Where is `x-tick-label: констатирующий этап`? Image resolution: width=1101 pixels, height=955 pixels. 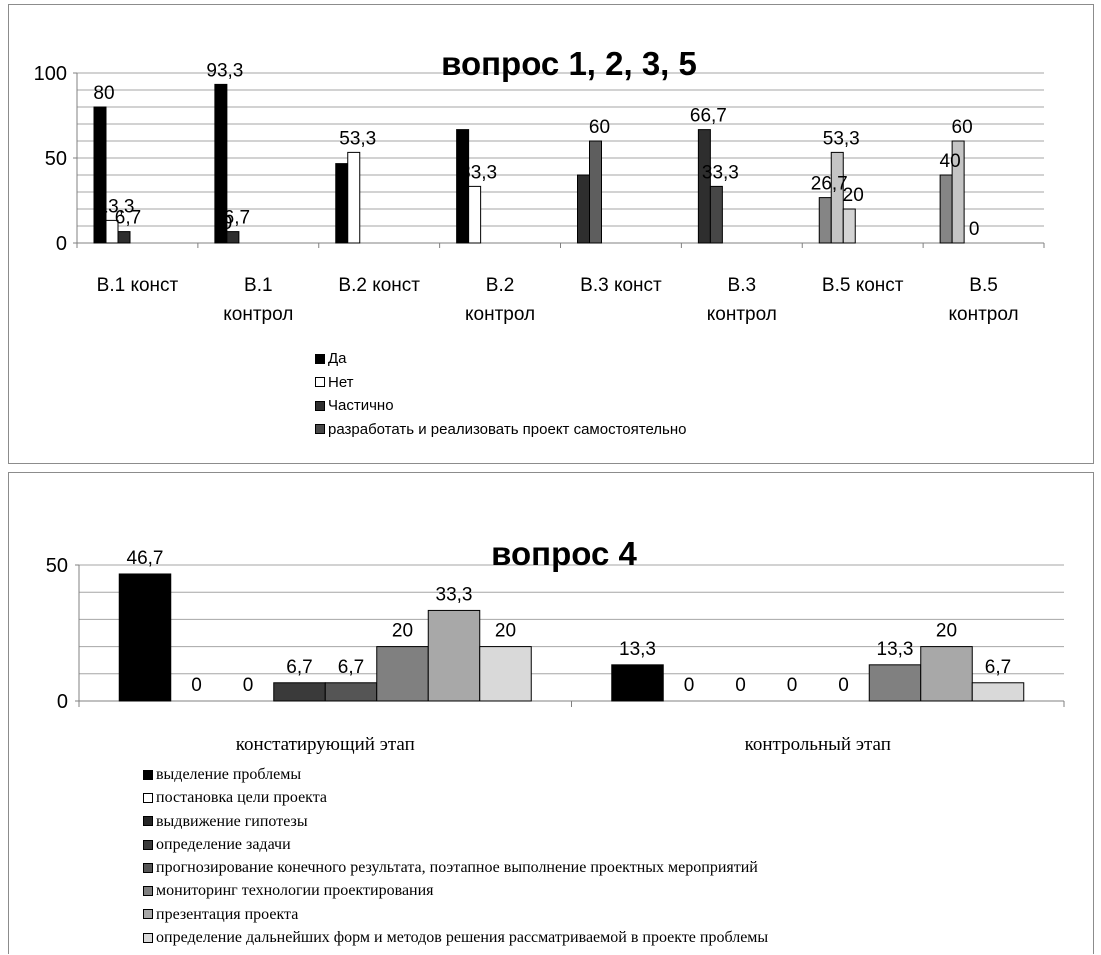 x-tick-label: констатирующий этап is located at coordinates (325, 744).